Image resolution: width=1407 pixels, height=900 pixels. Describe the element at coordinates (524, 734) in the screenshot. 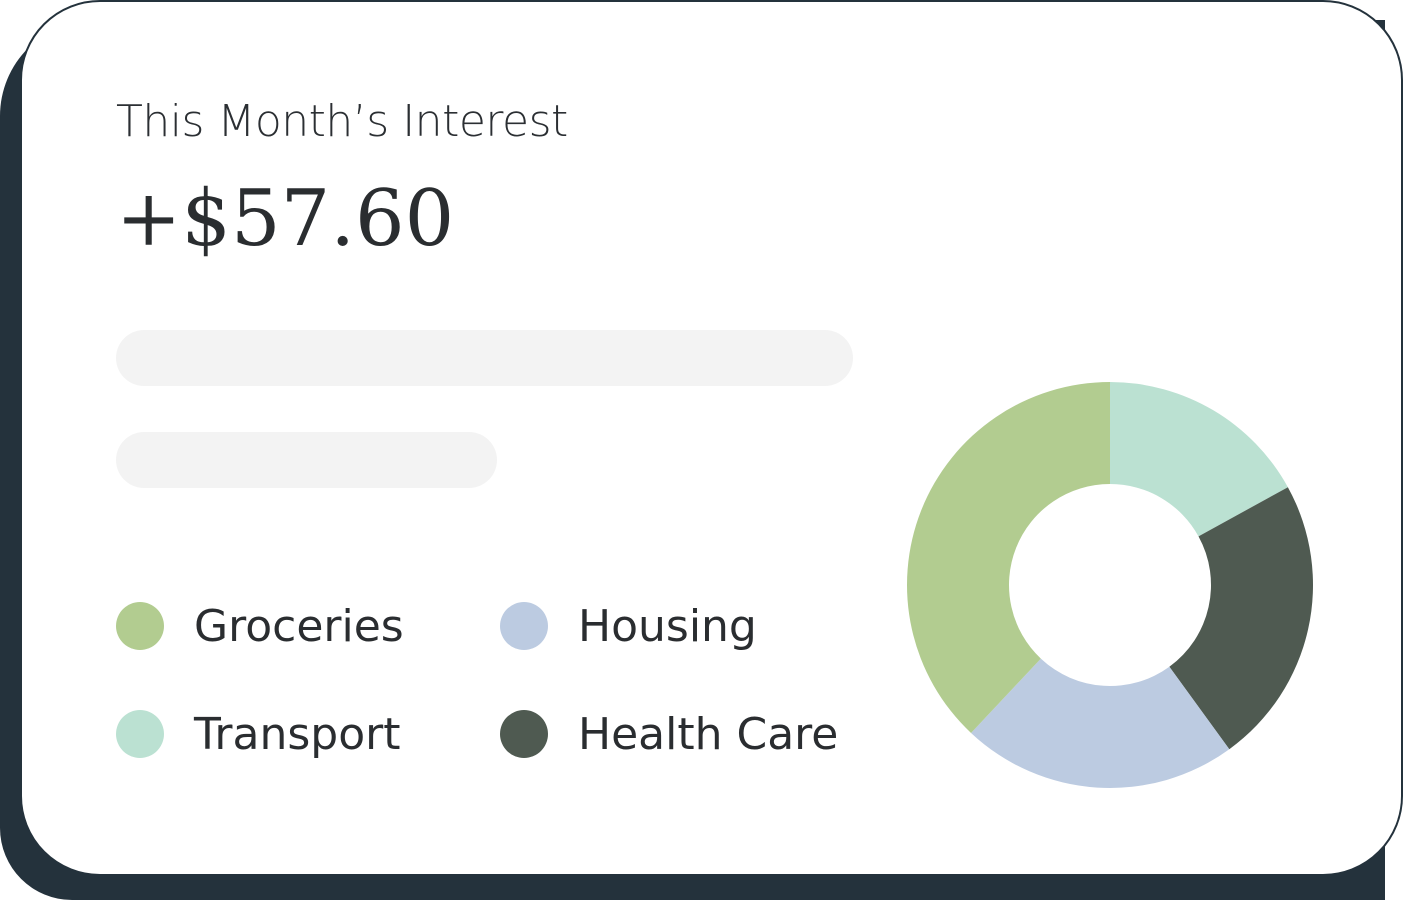

I see `legend-dot-health-care` at that location.